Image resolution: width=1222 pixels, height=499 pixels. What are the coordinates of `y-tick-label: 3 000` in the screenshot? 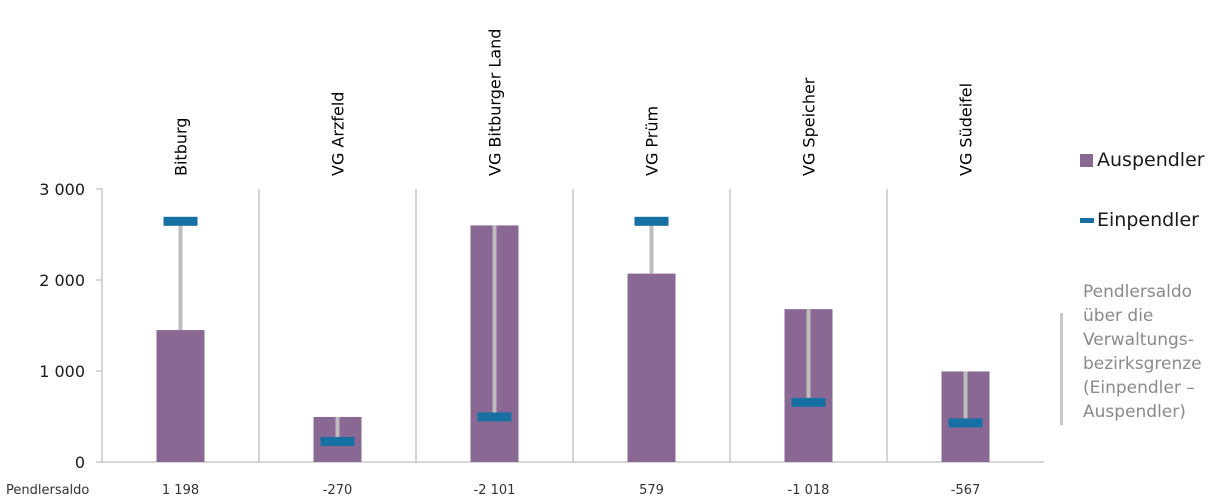 It's located at (62, 189).